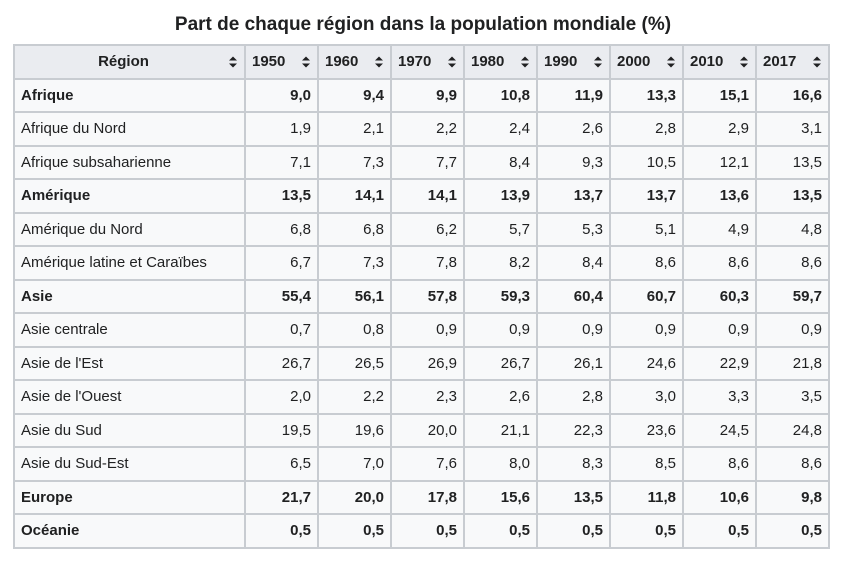 The width and height of the screenshot is (846, 562). What do you see at coordinates (129, 62) in the screenshot?
I see `column-header-region: Région` at bounding box center [129, 62].